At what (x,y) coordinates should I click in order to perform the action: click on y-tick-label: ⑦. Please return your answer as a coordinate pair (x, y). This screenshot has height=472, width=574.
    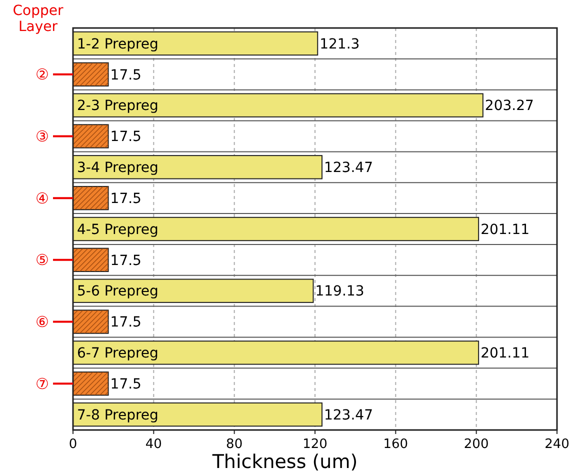
    Looking at the image, I should click on (42, 383).